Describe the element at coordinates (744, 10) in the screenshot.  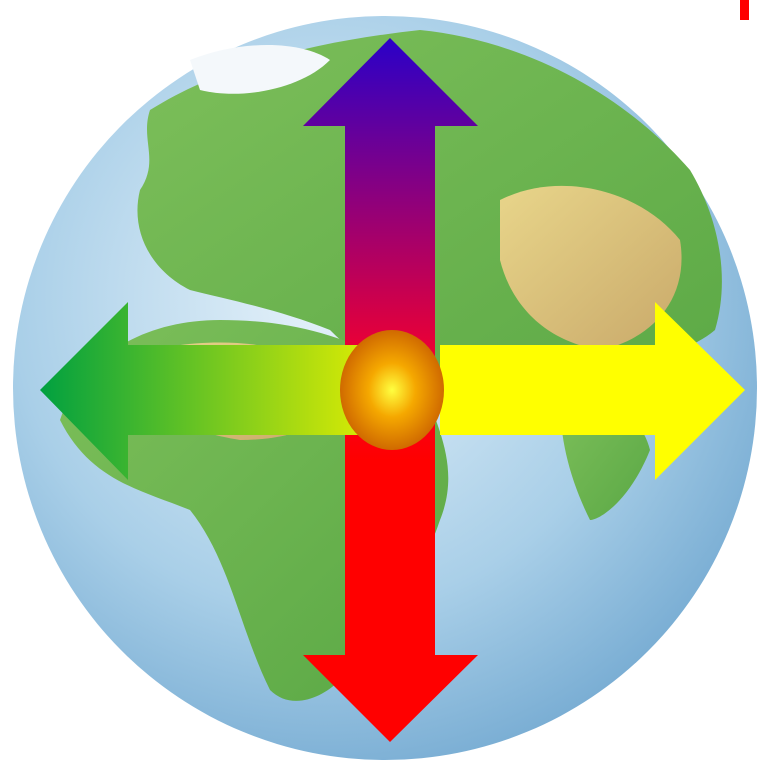
I see `red-mark` at that location.